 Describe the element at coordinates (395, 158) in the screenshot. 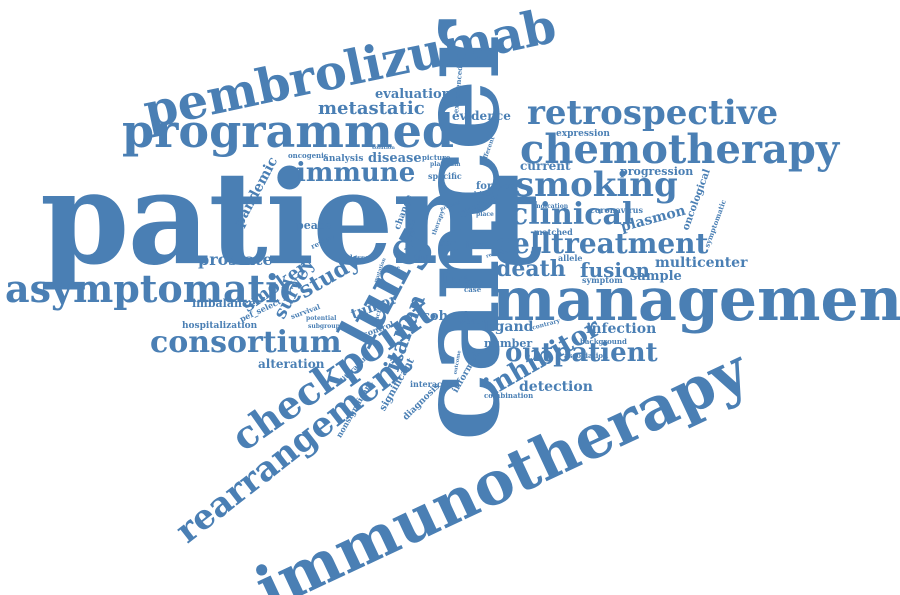

I see `word-disease: disease` at that location.